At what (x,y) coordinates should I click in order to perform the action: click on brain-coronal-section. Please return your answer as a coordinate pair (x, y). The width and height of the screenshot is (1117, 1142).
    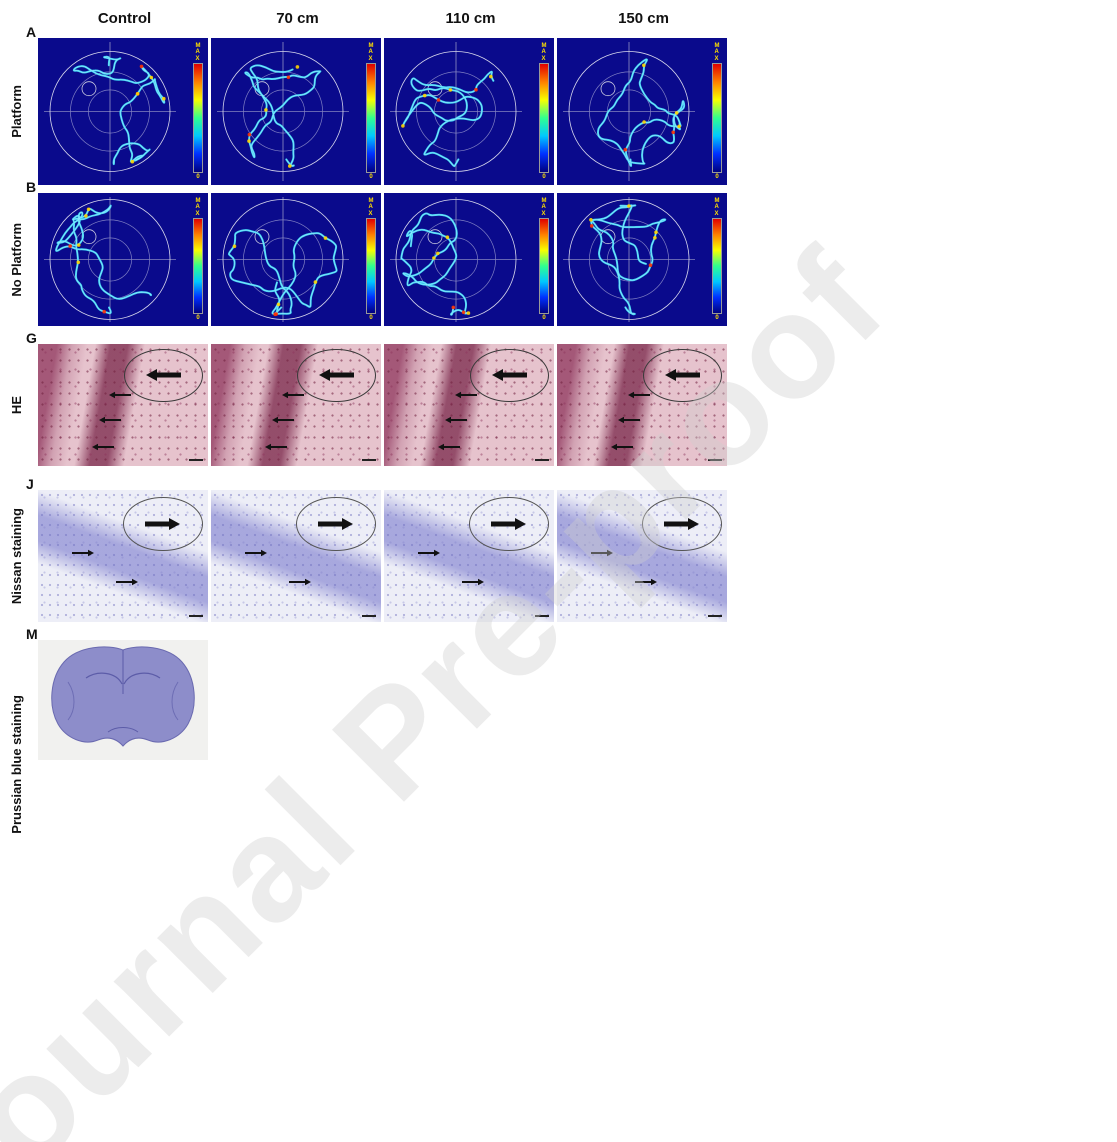
    Looking at the image, I should click on (123, 696).